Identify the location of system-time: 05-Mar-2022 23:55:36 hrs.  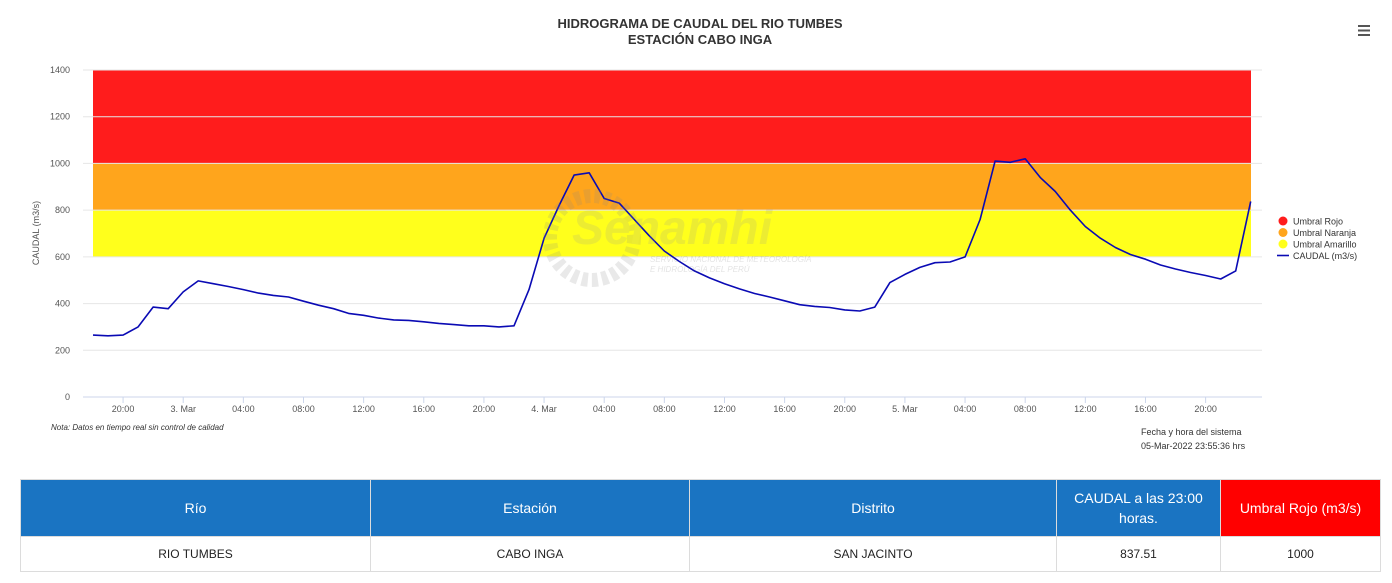
(1193, 446).